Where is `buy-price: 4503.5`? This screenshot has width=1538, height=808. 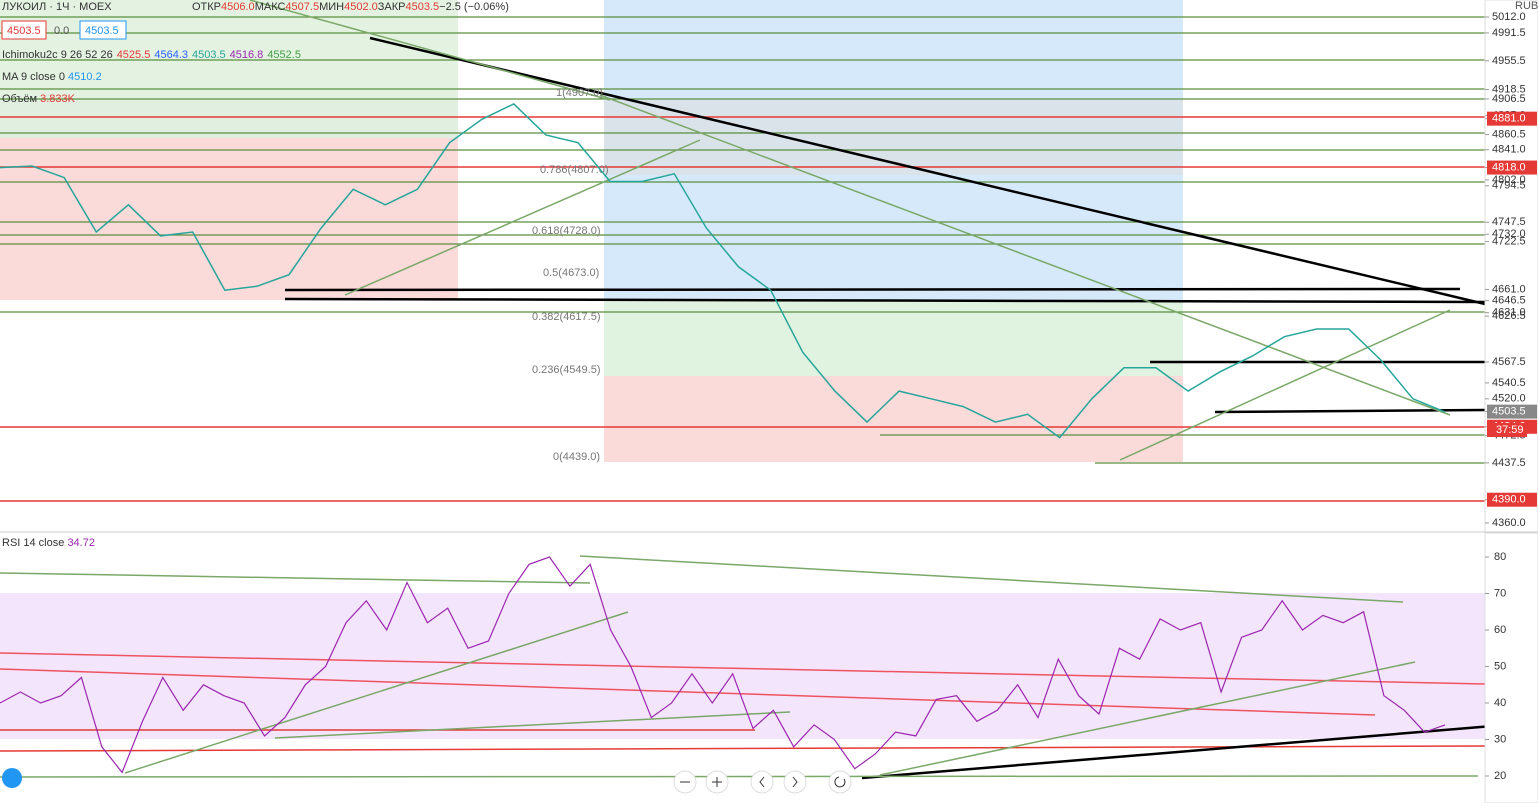
buy-price: 4503.5 is located at coordinates (102, 31).